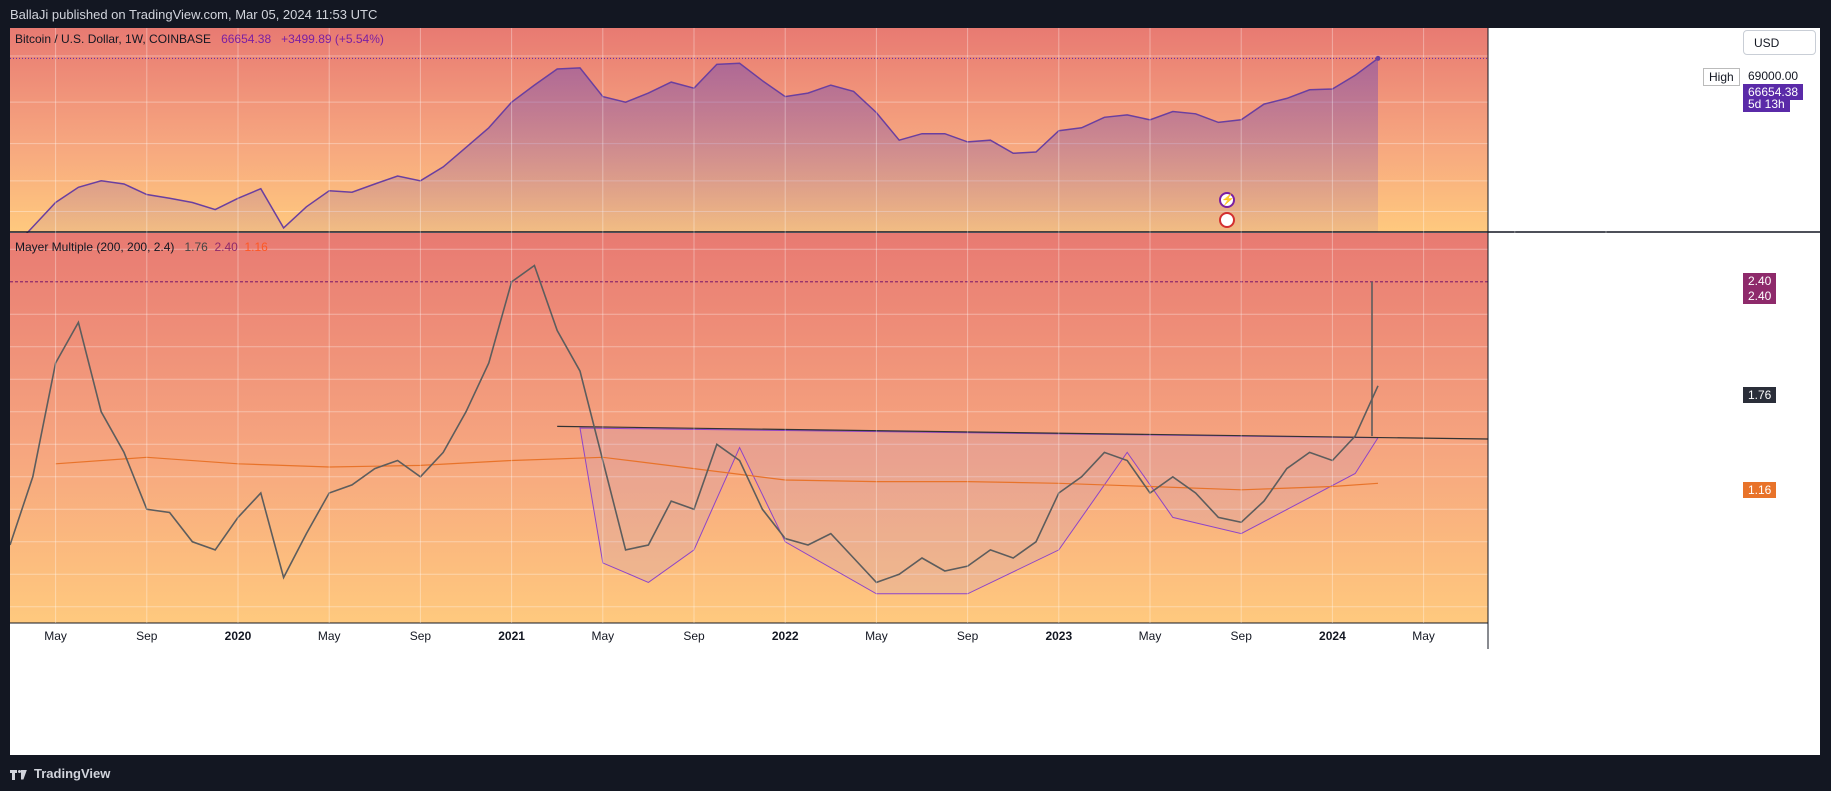 This screenshot has width=1831, height=791. I want to click on time-axis-label: 2022, so click(785, 636).